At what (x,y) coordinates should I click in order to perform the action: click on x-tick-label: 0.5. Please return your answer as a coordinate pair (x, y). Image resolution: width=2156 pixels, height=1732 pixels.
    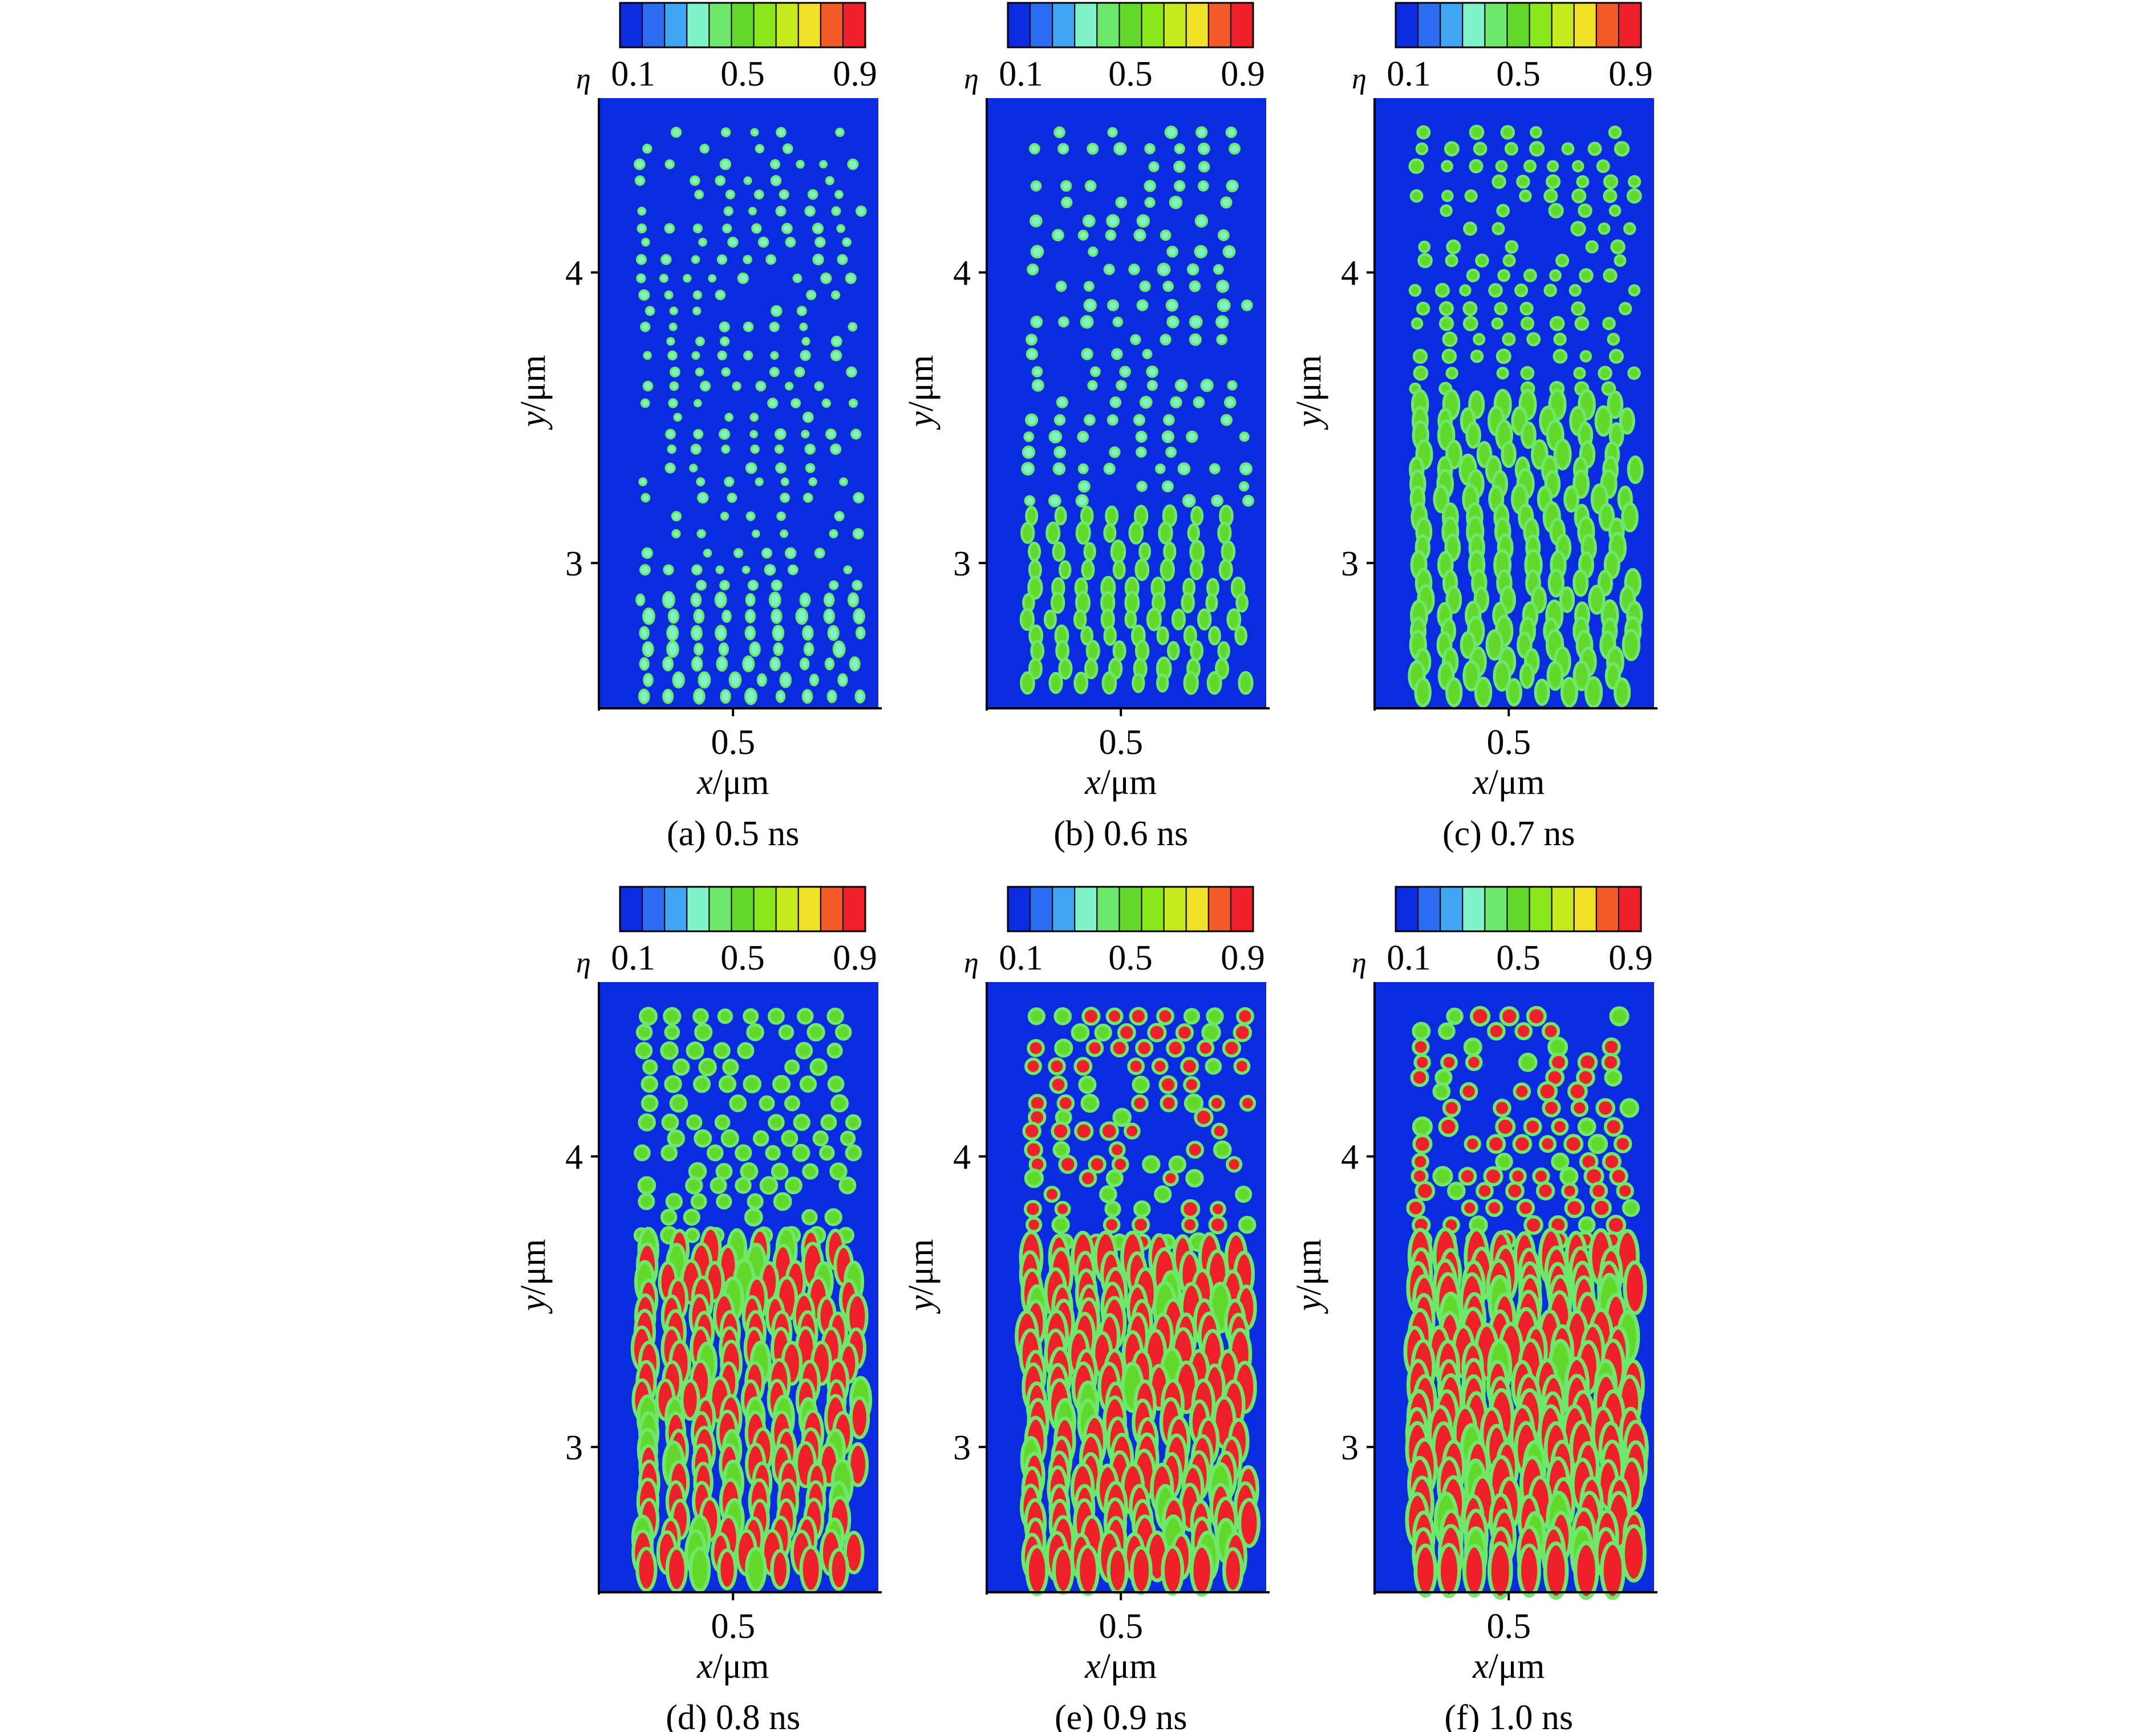
    Looking at the image, I should click on (1121, 742).